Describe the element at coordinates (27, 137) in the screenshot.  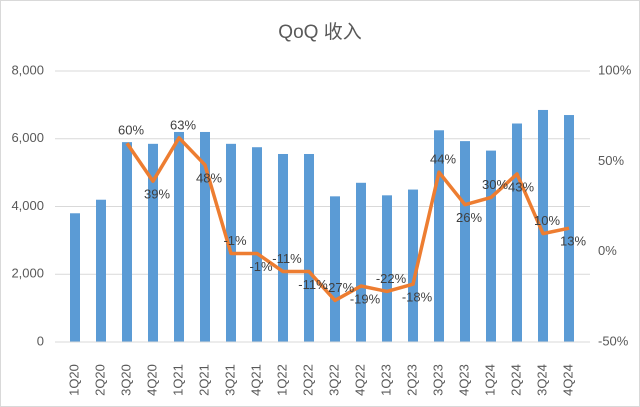
I see `y-tick-label: 6,000` at that location.